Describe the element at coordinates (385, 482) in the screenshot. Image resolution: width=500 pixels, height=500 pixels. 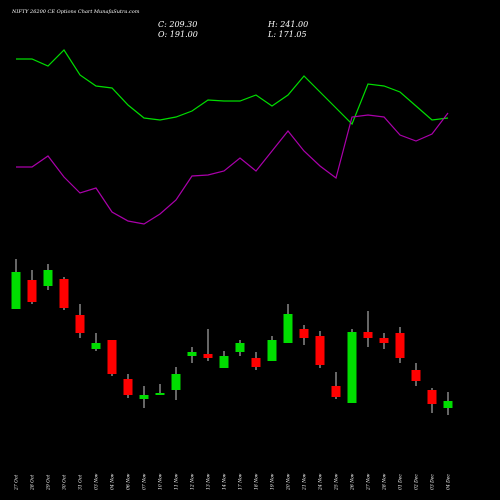
I see `x-tick-label: 28 Nov` at that location.